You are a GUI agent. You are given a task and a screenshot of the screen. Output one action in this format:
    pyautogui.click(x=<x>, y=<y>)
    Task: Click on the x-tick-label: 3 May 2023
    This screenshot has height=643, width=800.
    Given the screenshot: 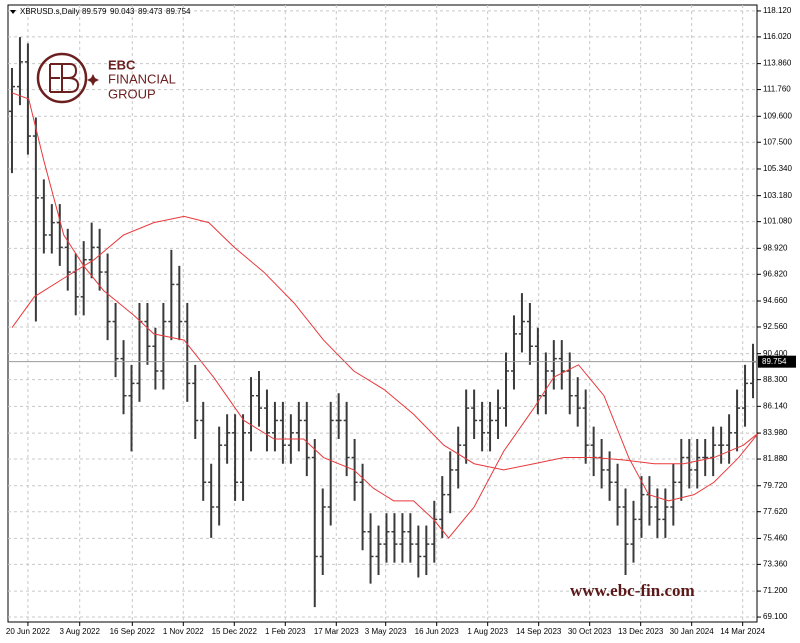 What is the action you would take?
    pyautogui.click(x=386, y=631)
    